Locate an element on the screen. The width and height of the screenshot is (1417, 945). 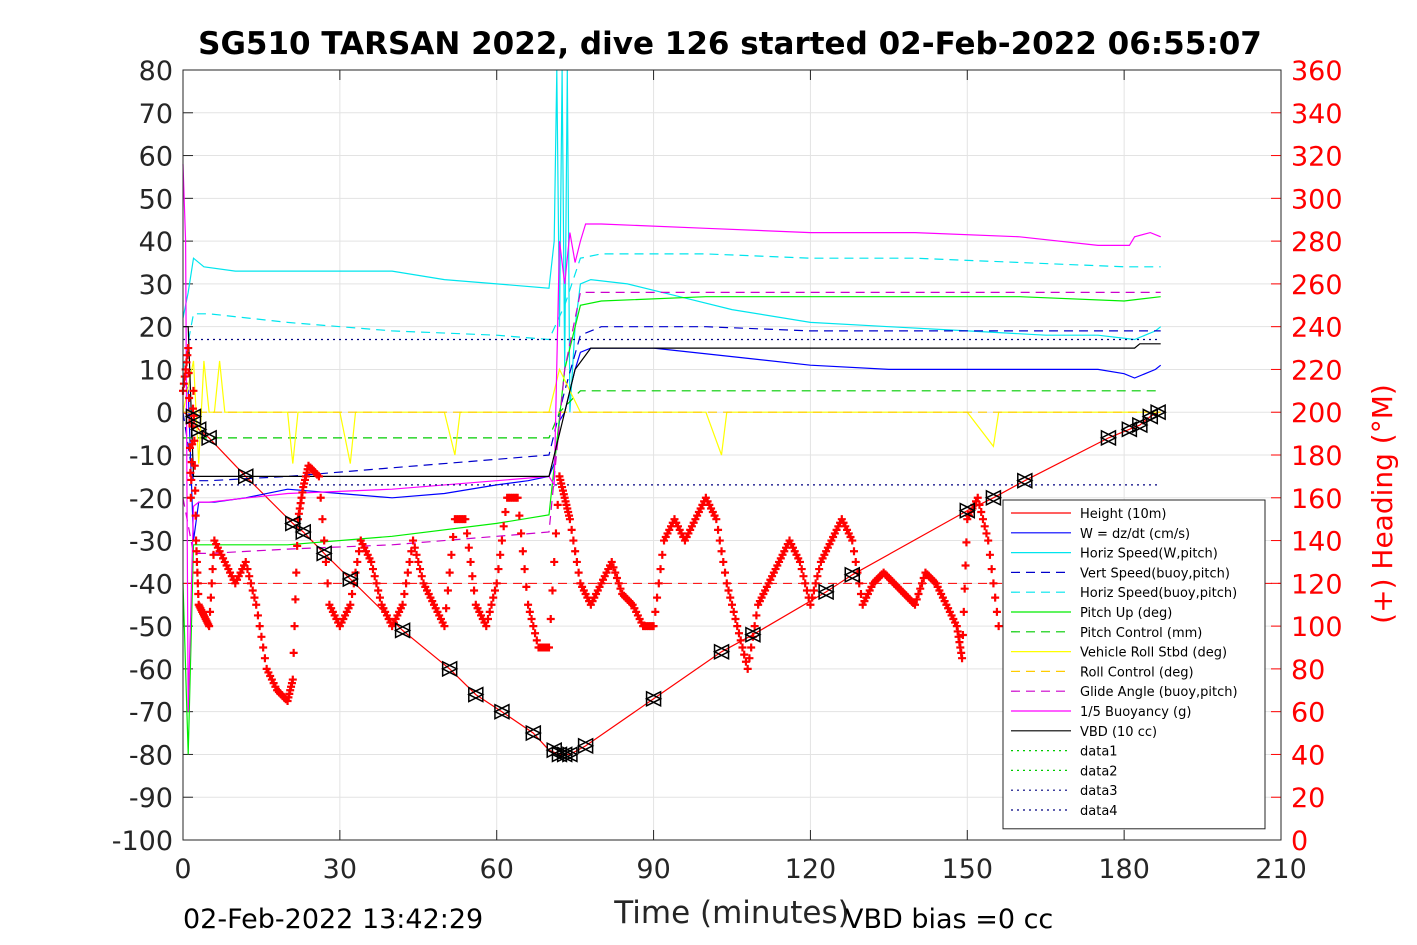
y-tick-label: 60 is located at coordinates (156, 157).